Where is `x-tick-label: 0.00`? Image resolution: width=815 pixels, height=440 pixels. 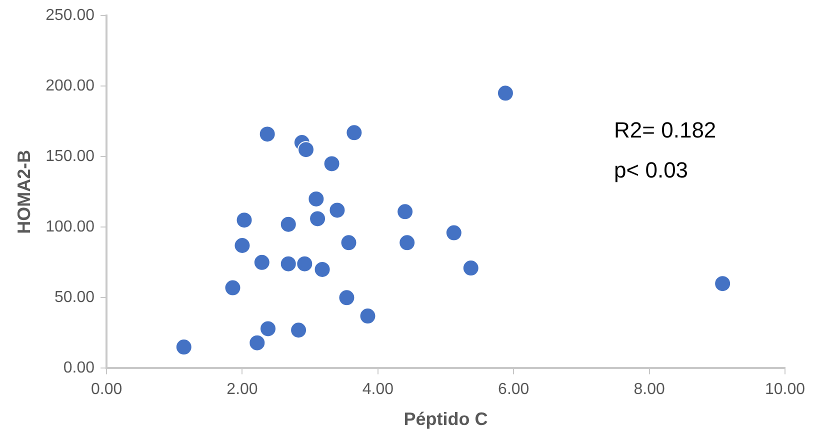
x-tick-label: 0.00 is located at coordinates (106, 389).